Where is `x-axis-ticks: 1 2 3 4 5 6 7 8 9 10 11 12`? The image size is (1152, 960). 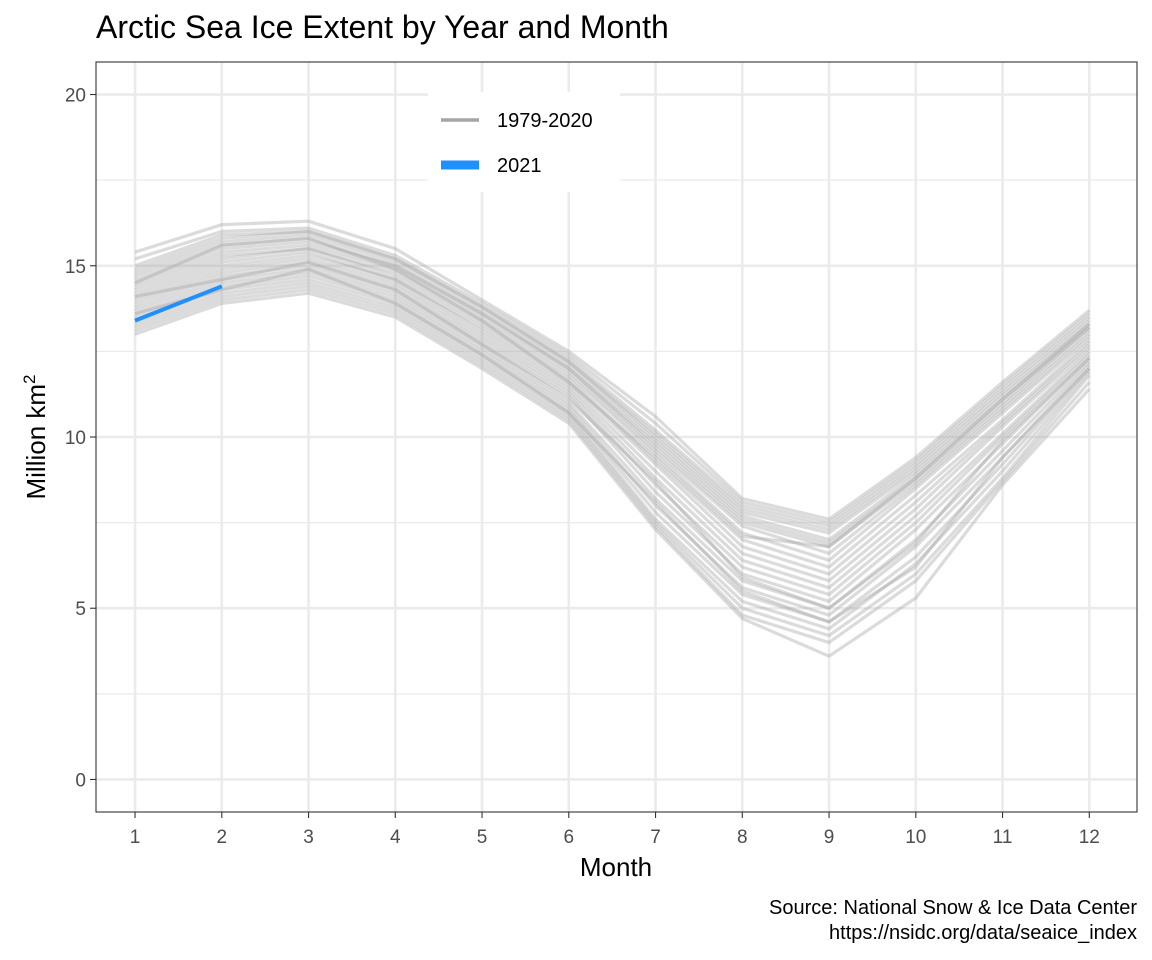
x-axis-ticks: 1 2 3 4 5 6 7 8 9 10 11 12 is located at coordinates (615, 830).